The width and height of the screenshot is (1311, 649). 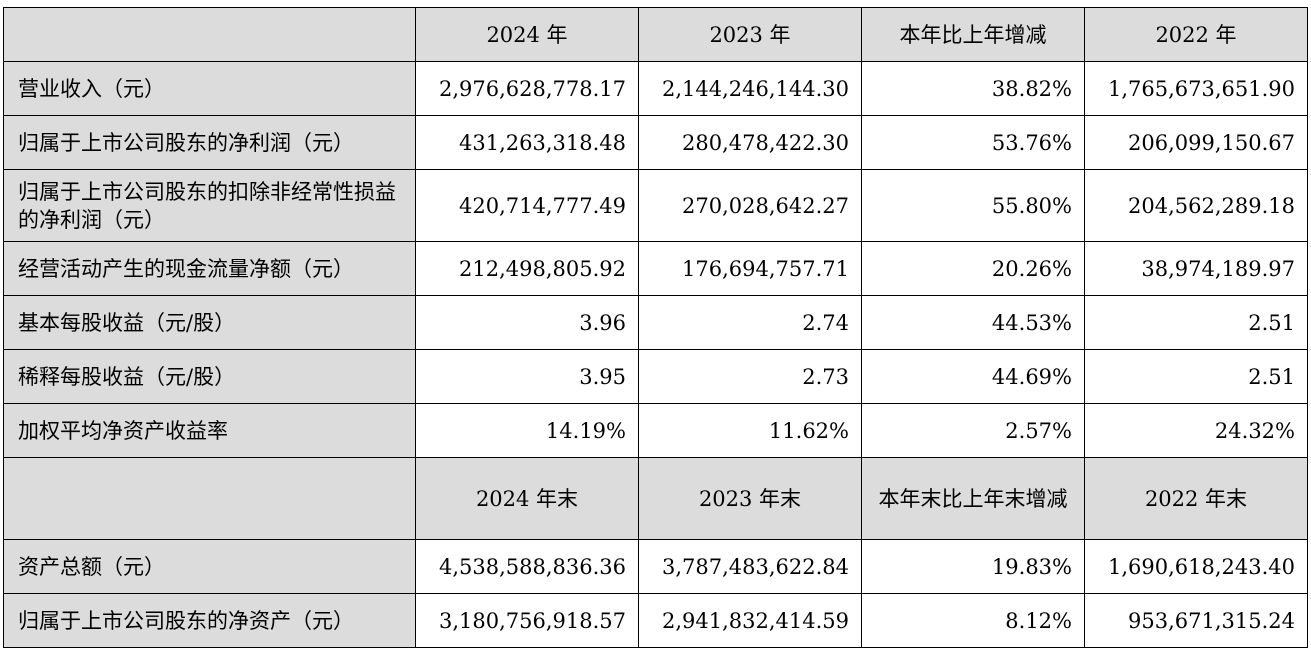 I want to click on value-2022: 1,690,618,243.40, so click(x=1196, y=566).